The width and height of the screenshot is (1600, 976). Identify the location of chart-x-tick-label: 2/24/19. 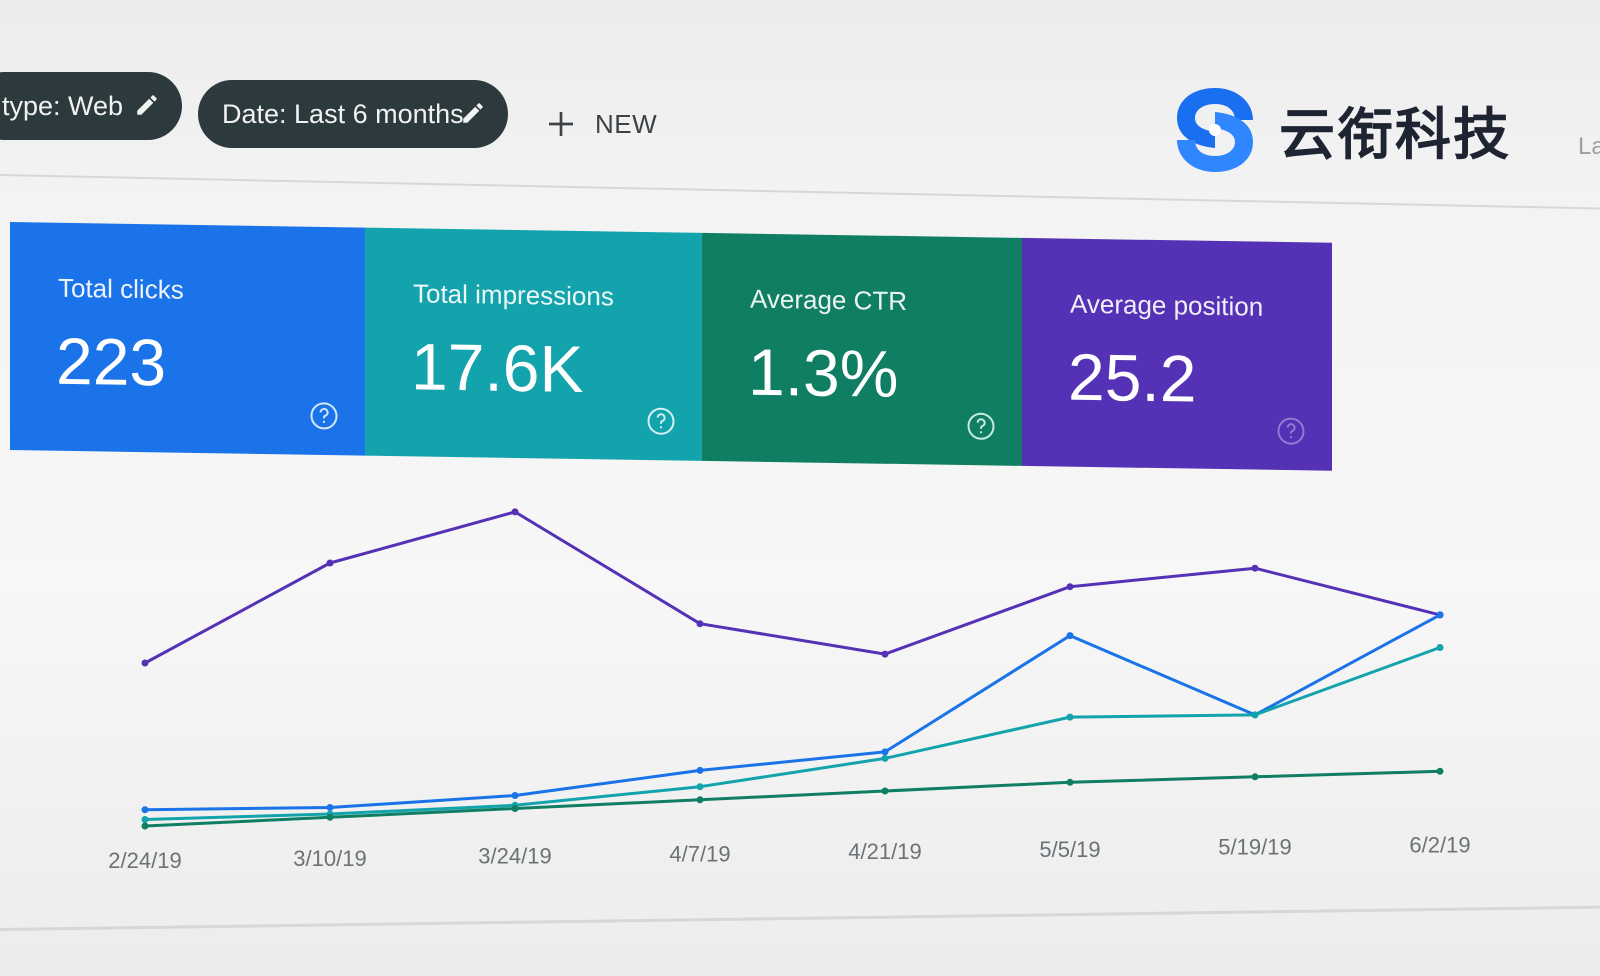
(144, 860).